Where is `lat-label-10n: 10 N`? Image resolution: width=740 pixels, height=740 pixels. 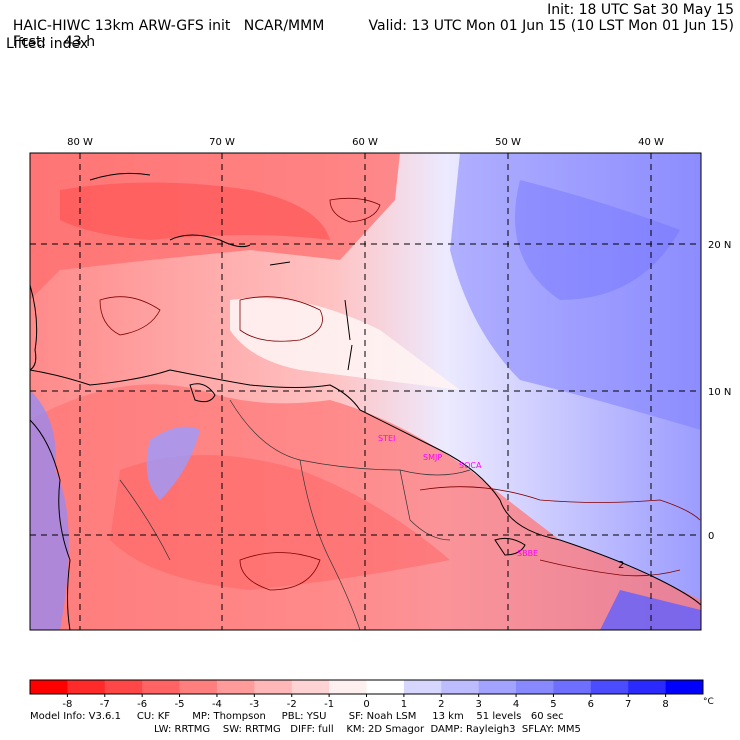 lat-label-10n: 10 N is located at coordinates (719, 392).